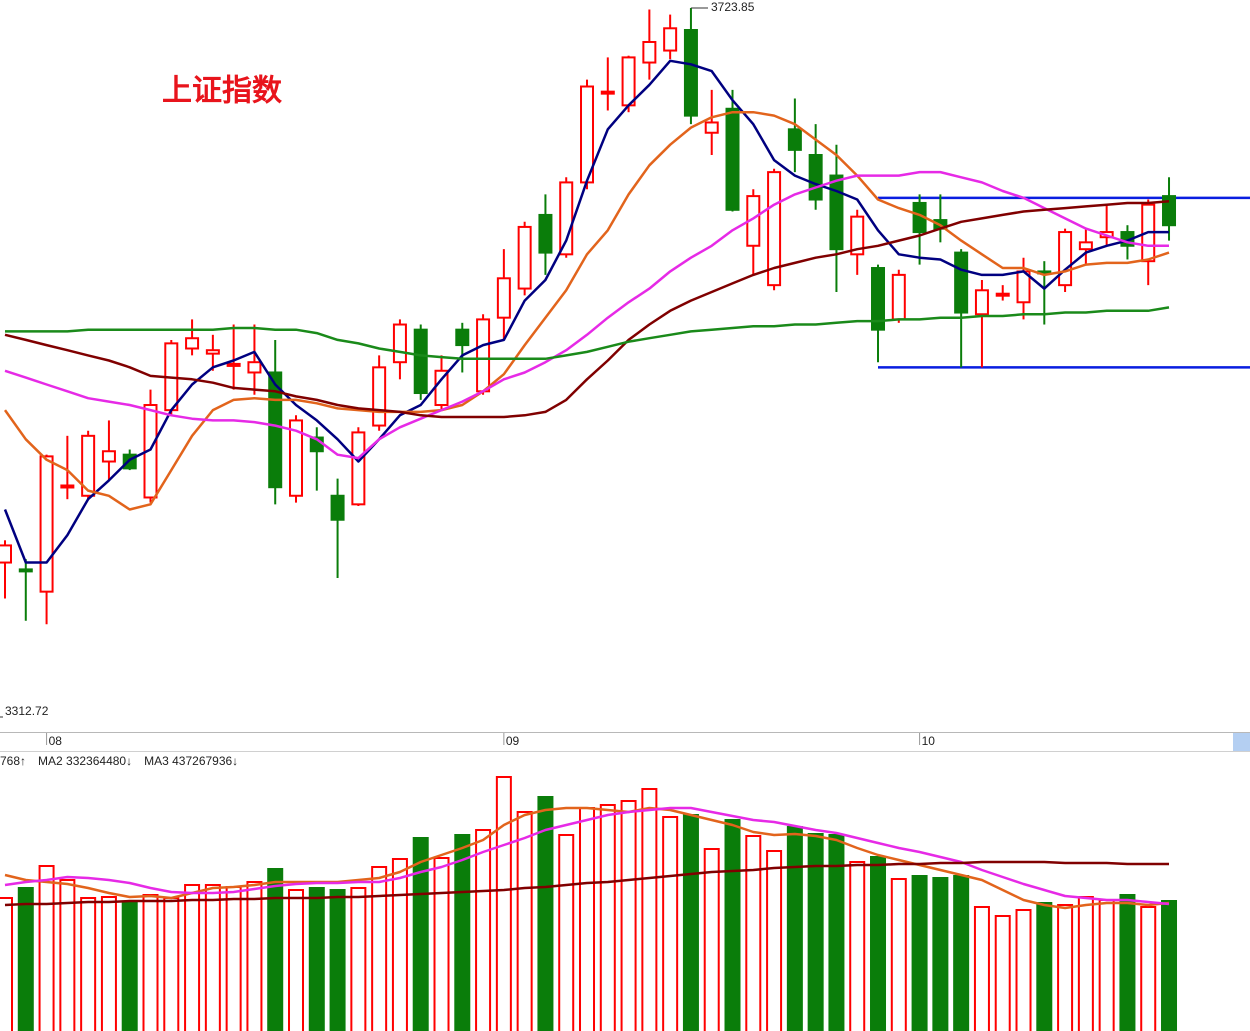  What do you see at coordinates (85, 761) in the screenshot?
I see `legend-entry: MA2 332364480↓` at bounding box center [85, 761].